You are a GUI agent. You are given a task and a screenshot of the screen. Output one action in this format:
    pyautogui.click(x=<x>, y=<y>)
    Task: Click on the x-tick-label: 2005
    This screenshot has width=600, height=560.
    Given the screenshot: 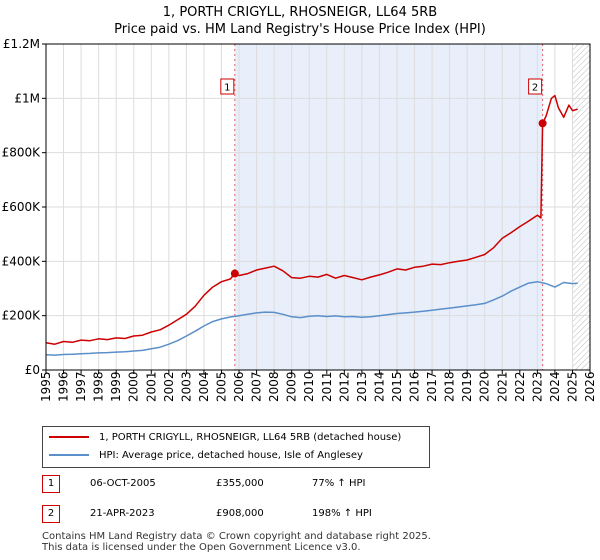 What is the action you would take?
    pyautogui.click(x=221, y=386)
    